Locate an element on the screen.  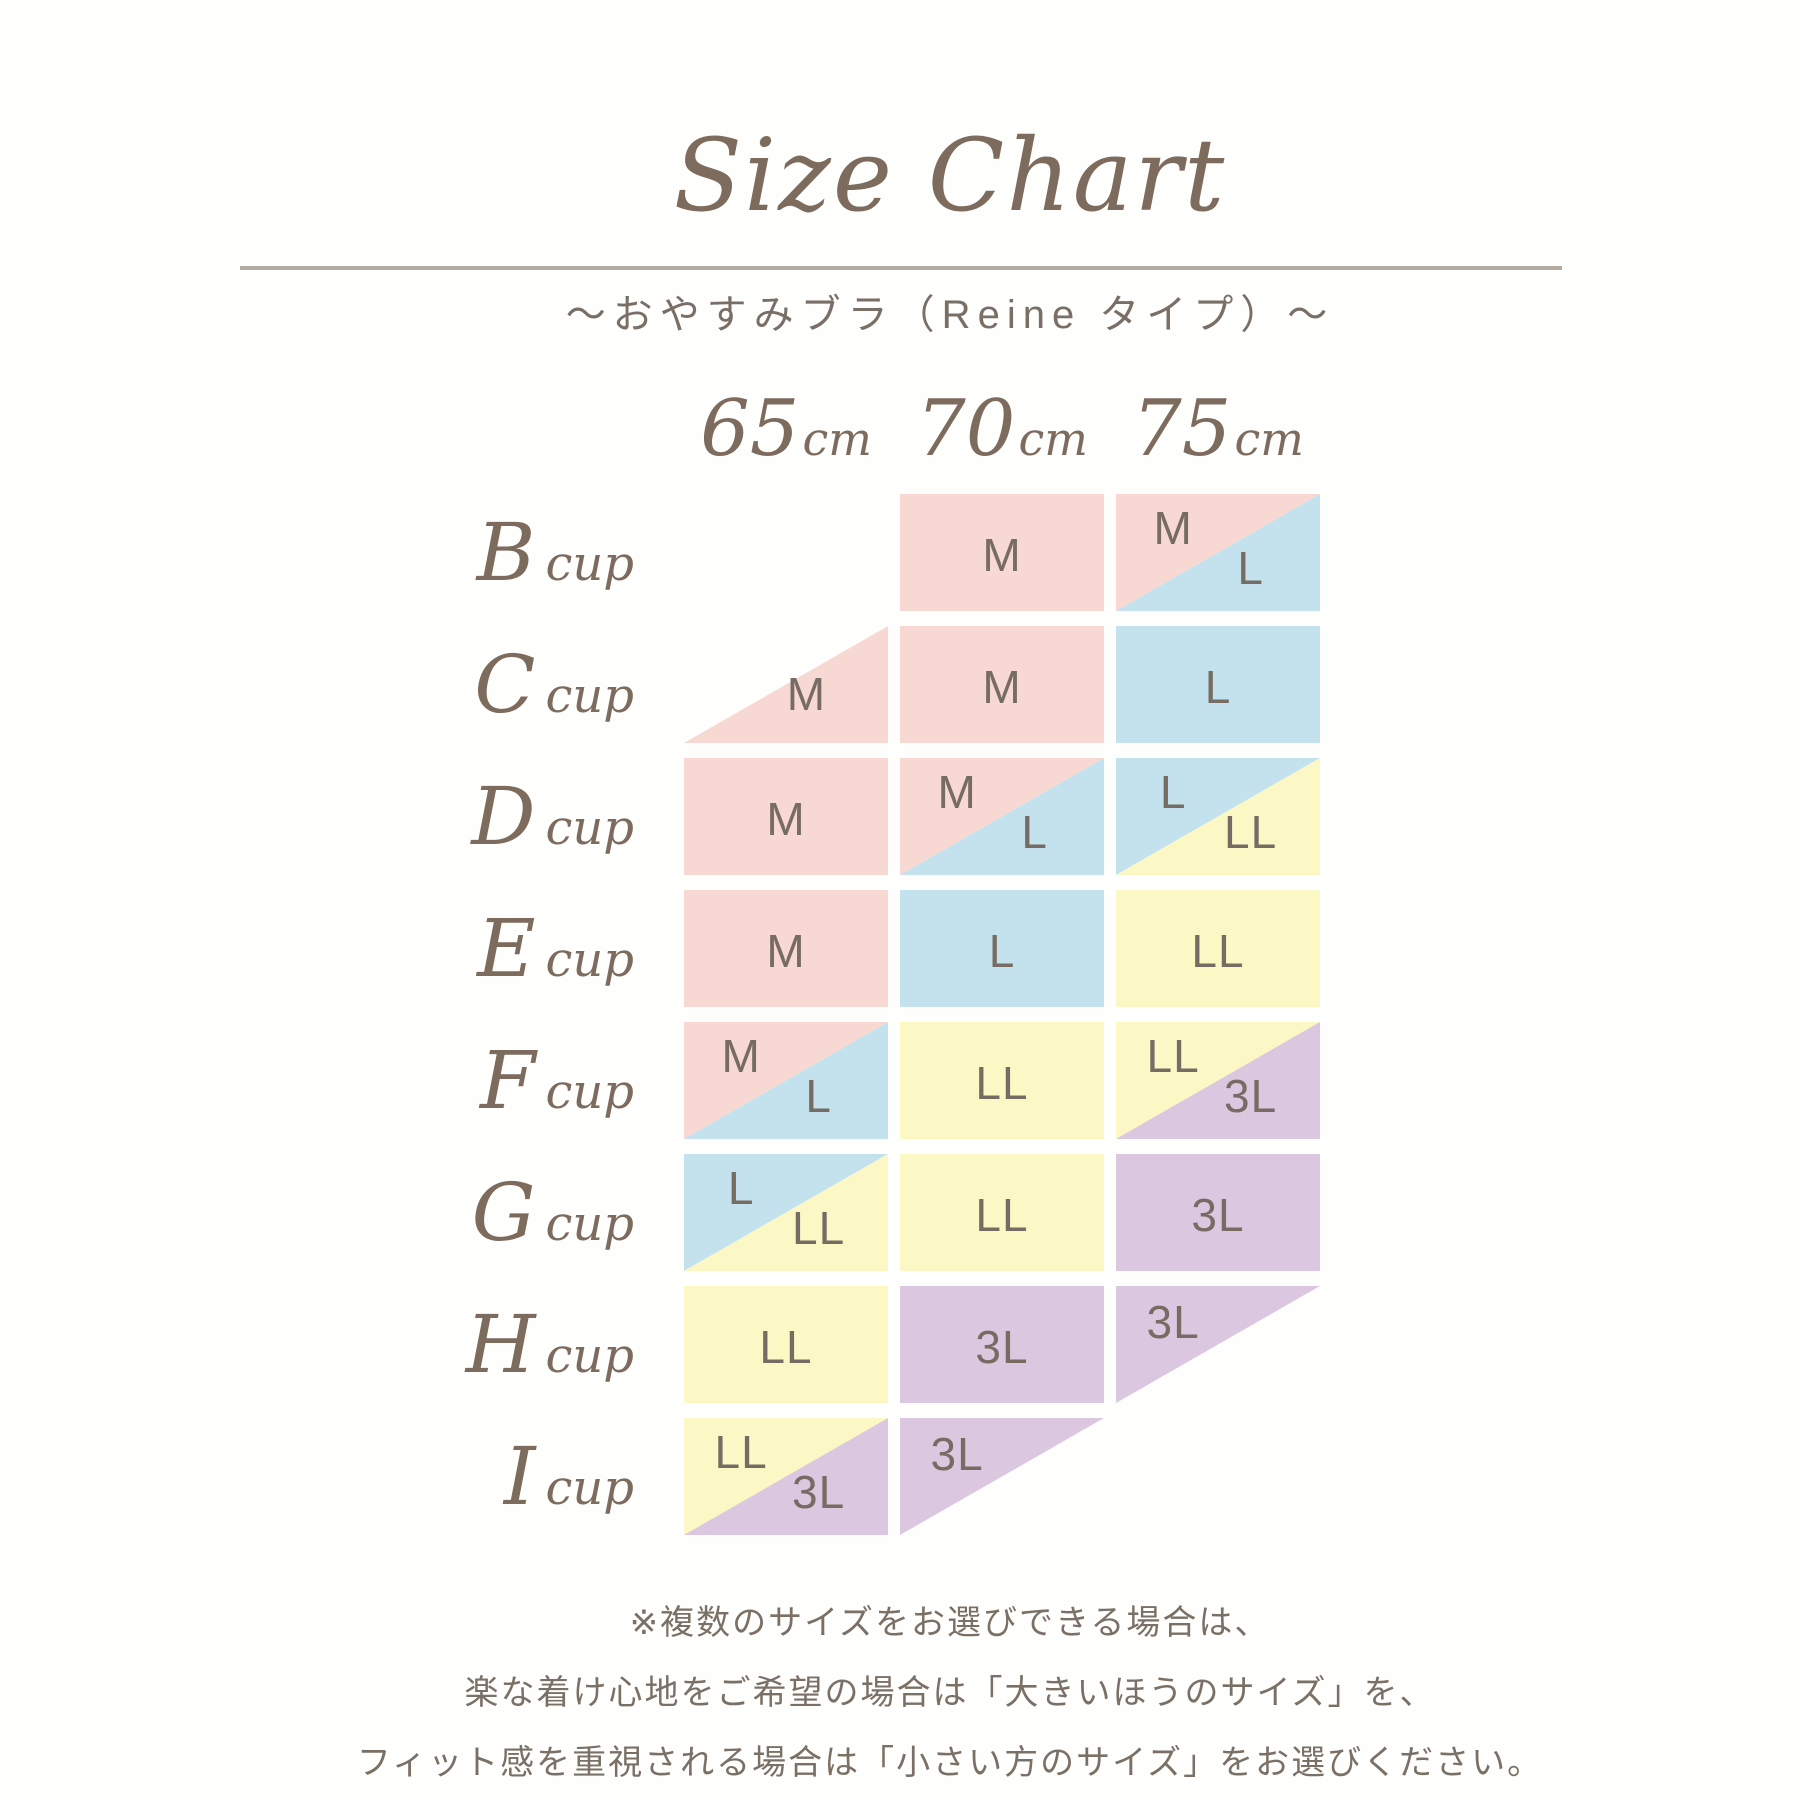
cell-B-70cm: M is located at coordinates (1002, 552).